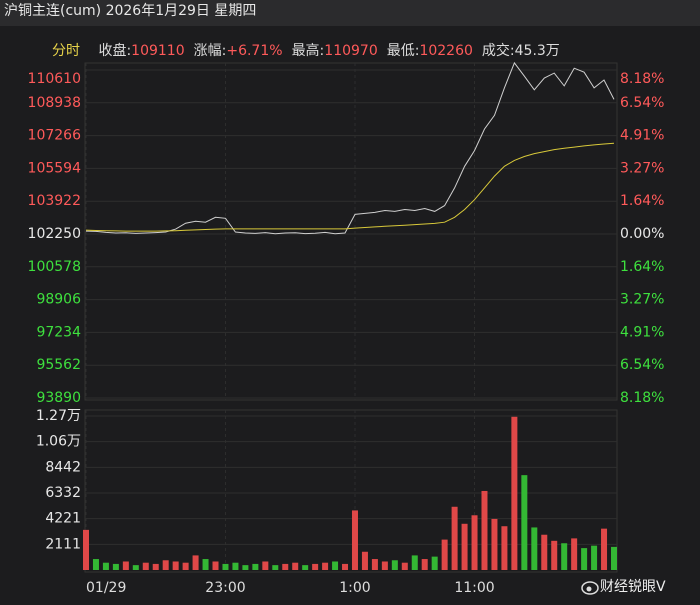 This screenshot has height=605, width=700. What do you see at coordinates (446, 51) in the screenshot?
I see `stat-value: 102260` at bounding box center [446, 51].